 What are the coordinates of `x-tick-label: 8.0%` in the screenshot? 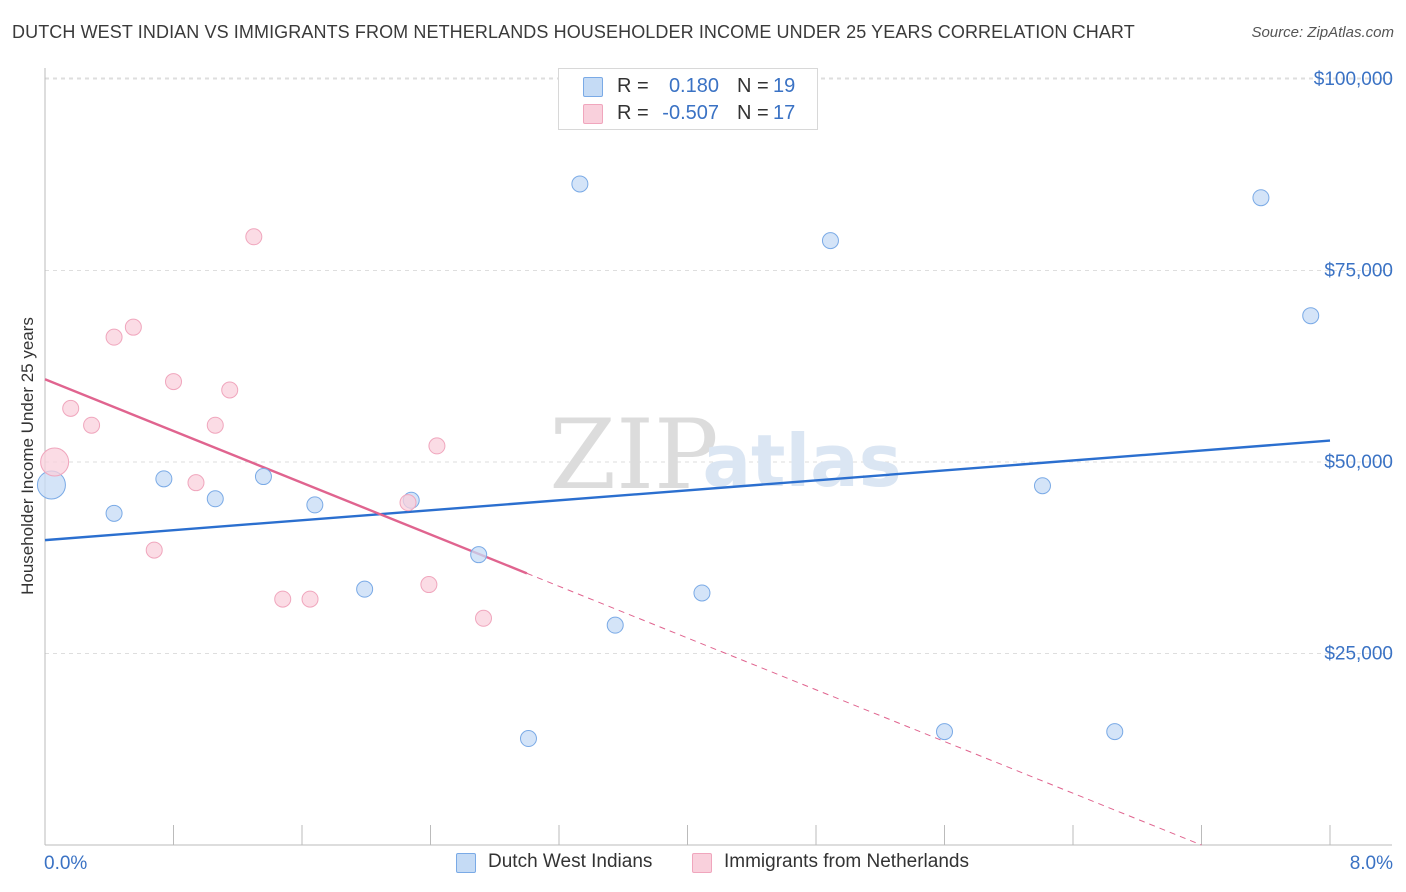 It's located at (1371, 863).